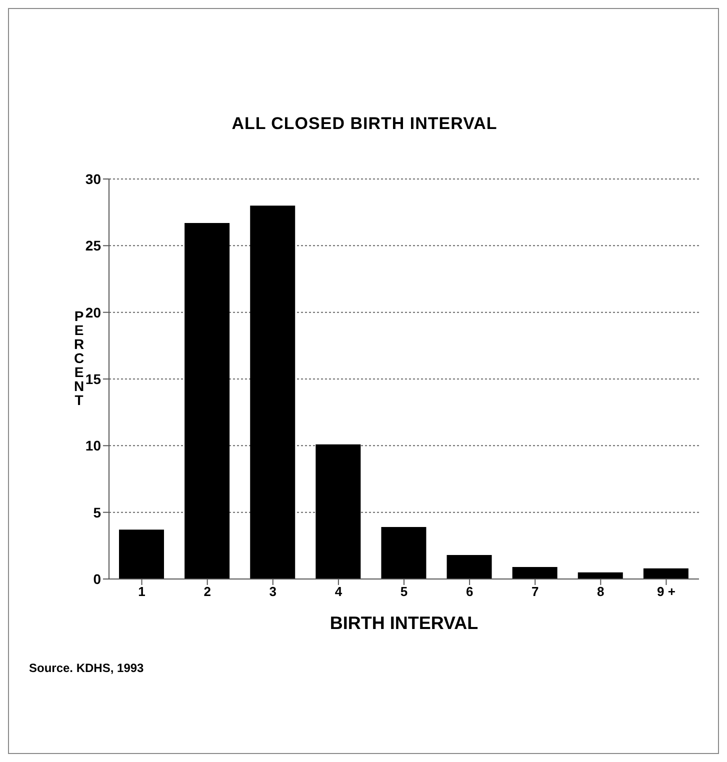  Describe the element at coordinates (93, 312) in the screenshot. I see `y-tick-label: 20` at that location.